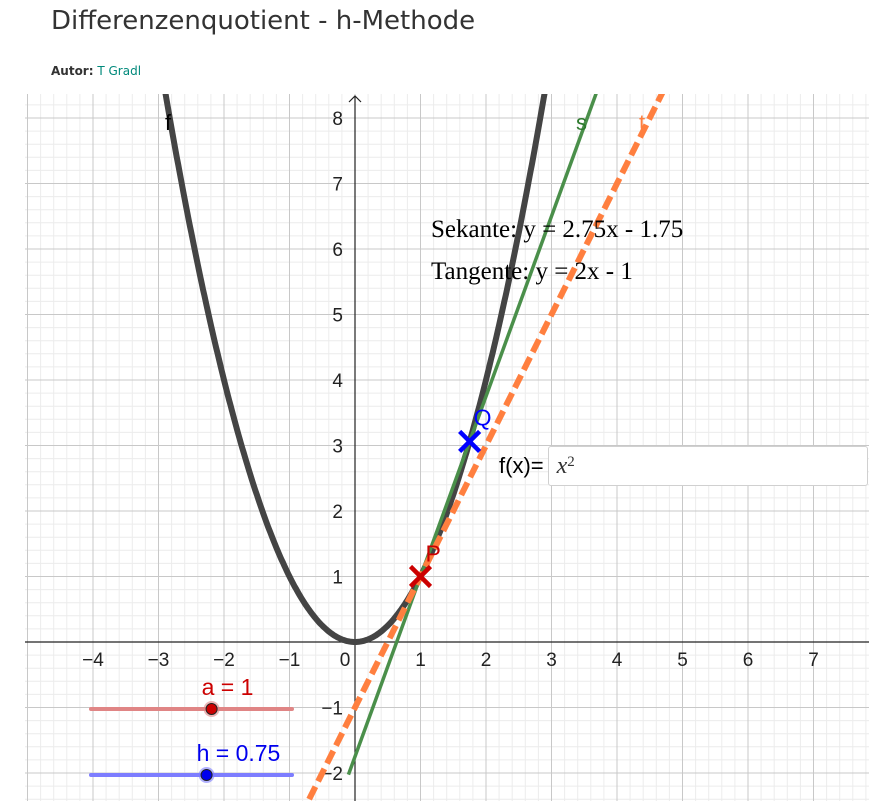 This screenshot has width=869, height=801. Describe the element at coordinates (748, 660) in the screenshot. I see `x-tick-label: 6` at that location.